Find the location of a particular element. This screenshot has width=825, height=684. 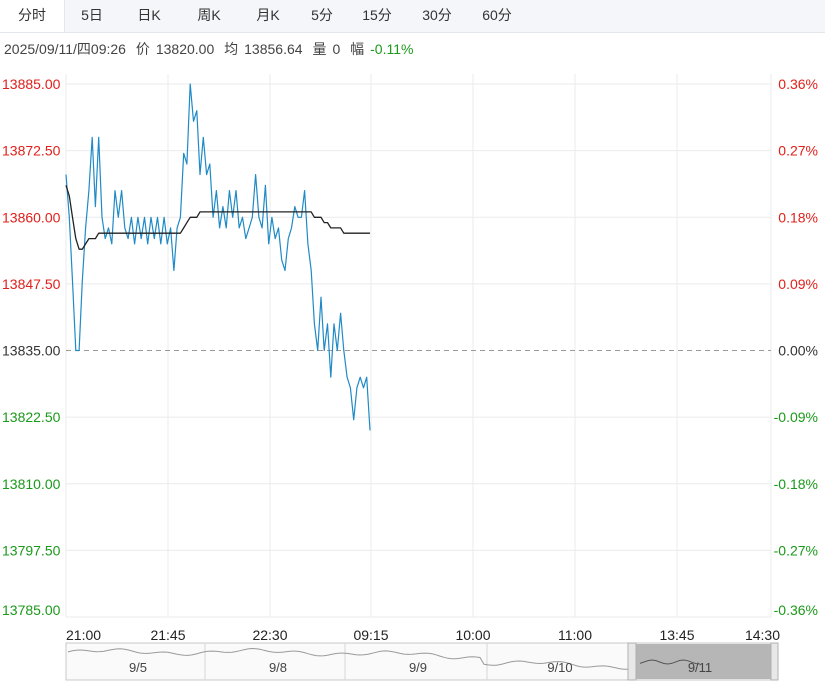

y-tick-label: 13835.00 is located at coordinates (31, 351).